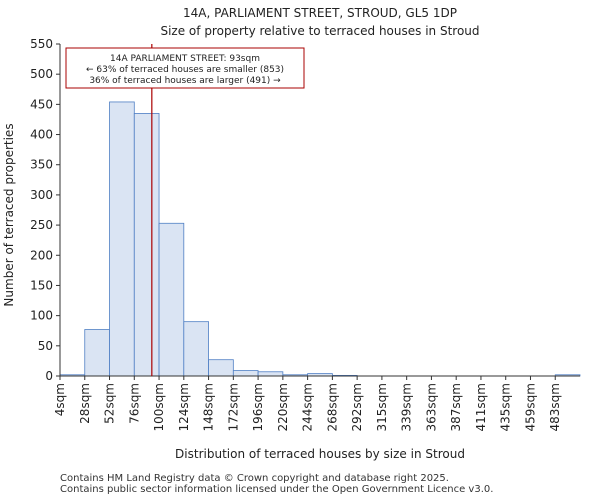 The height and width of the screenshot is (500, 600). Describe the element at coordinates (134, 403) in the screenshot. I see `x-tick-label: 76sqm` at that location.